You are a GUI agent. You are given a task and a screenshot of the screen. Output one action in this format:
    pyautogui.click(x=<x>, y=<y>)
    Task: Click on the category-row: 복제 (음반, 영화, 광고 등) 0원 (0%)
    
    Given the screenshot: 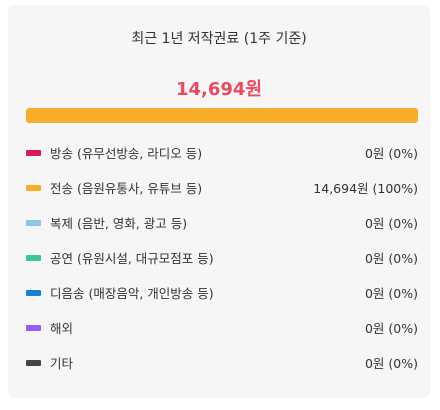 What is the action you would take?
    pyautogui.click(x=222, y=222)
    